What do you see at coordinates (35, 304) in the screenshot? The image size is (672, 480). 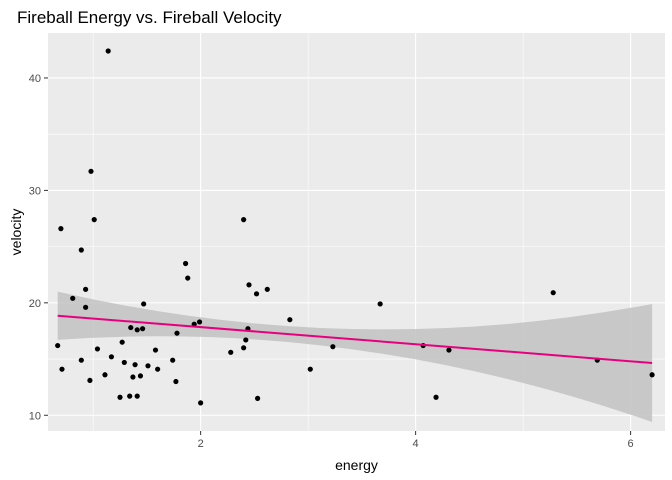 I see `y-tick-label: 20` at bounding box center [35, 304].